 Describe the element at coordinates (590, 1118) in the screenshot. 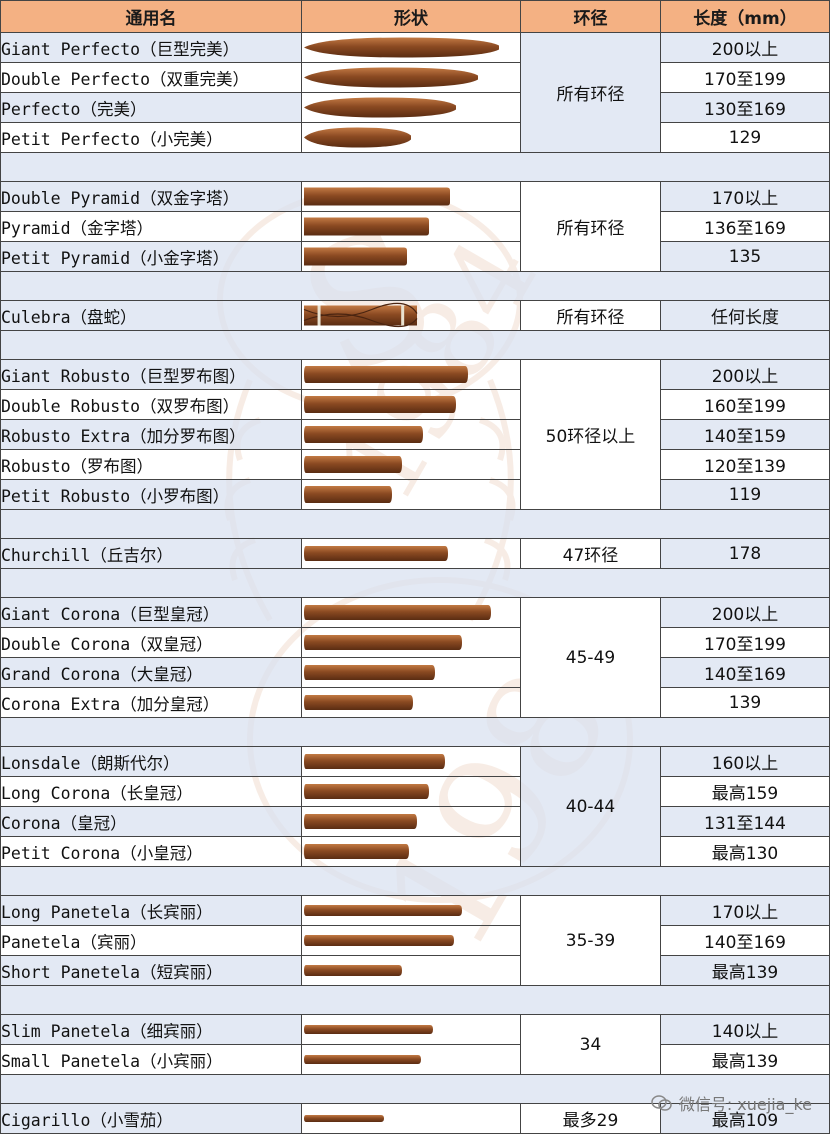

I see `ring-gauge-cell: 最多29` at that location.